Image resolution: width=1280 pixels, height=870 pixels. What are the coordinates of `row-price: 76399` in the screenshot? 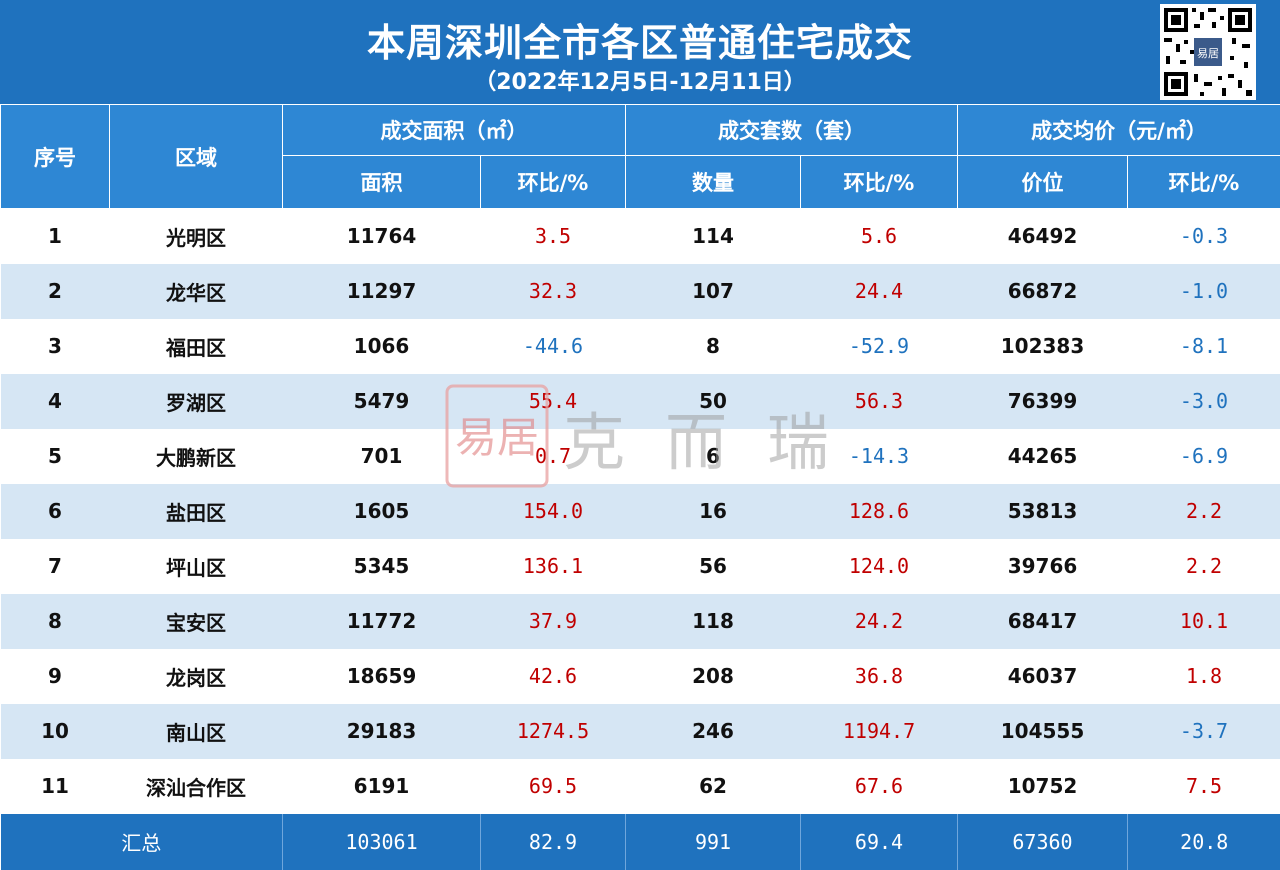 It's located at (1042, 401).